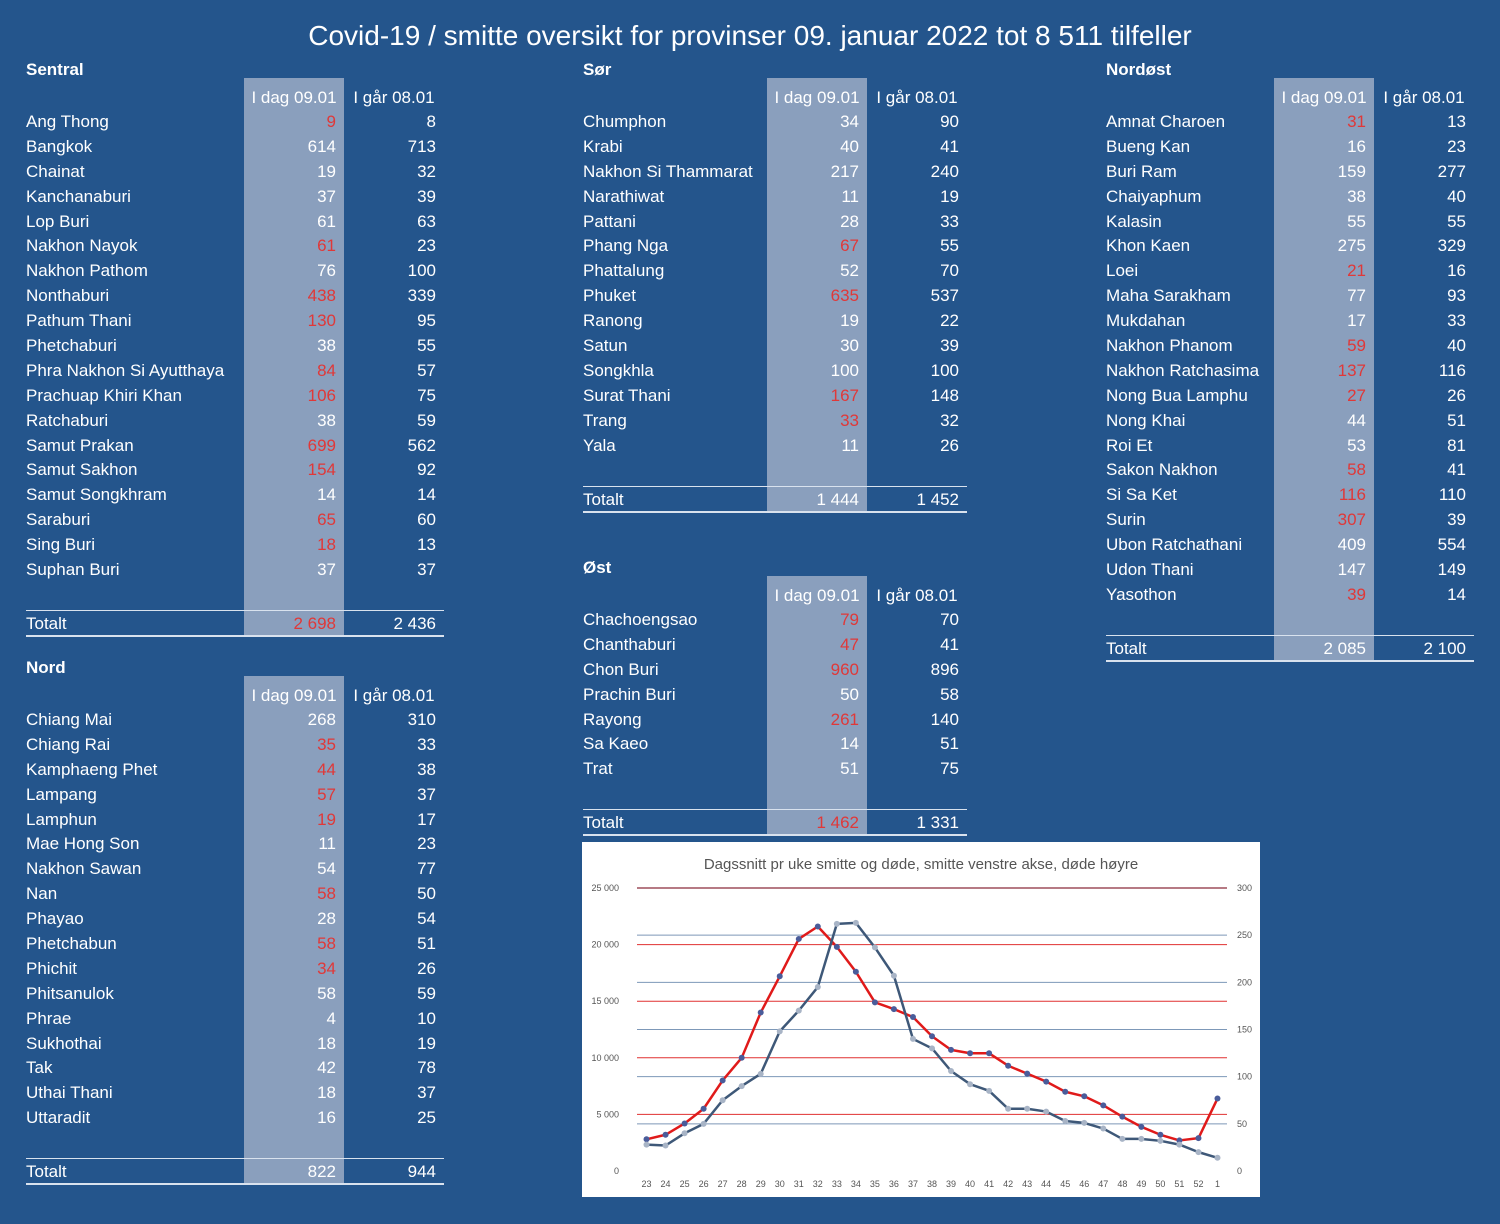 The height and width of the screenshot is (1224, 1500). I want to click on table-row: Satun 30 39, so click(775, 346).